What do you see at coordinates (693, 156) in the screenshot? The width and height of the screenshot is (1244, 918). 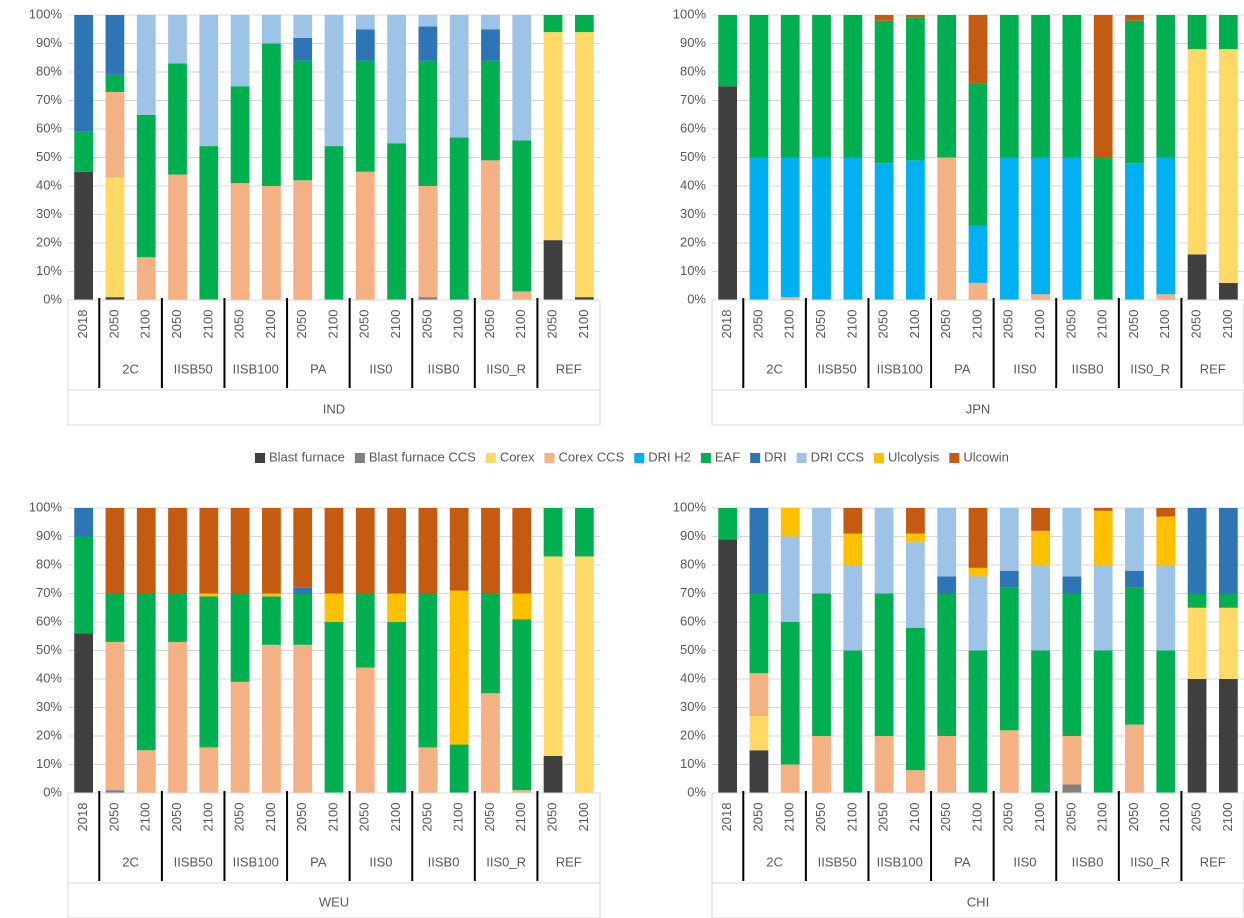 I see `y-tick-label: 50%` at bounding box center [693, 156].